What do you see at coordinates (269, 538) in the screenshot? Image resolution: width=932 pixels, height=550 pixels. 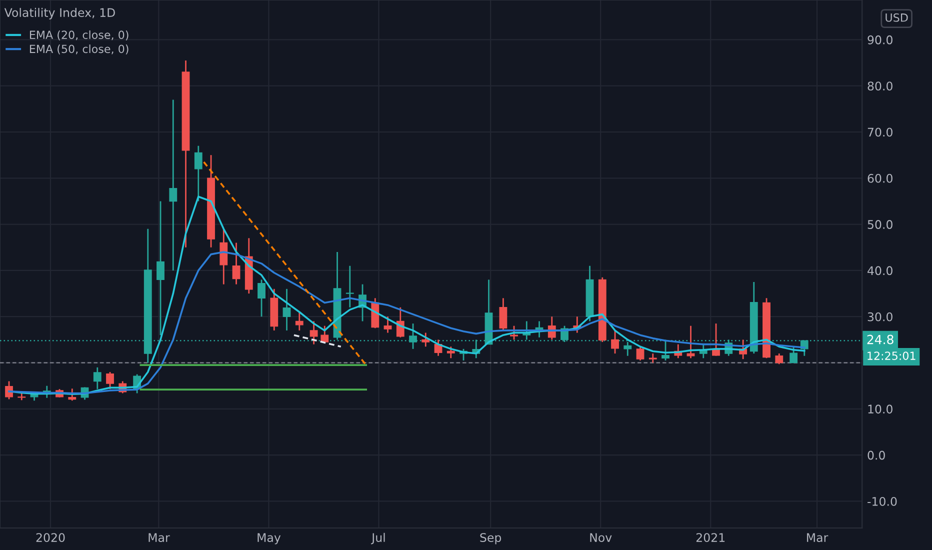 I see `x-tick-label: May` at bounding box center [269, 538].